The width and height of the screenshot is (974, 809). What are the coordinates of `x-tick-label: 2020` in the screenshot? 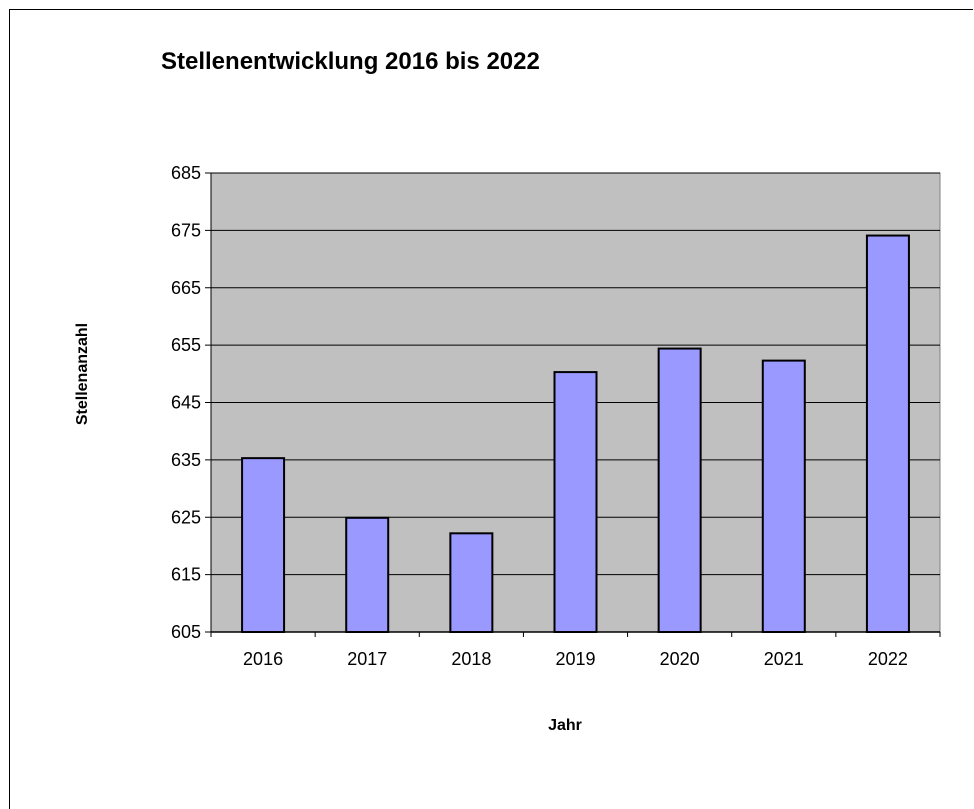 It's located at (680, 659).